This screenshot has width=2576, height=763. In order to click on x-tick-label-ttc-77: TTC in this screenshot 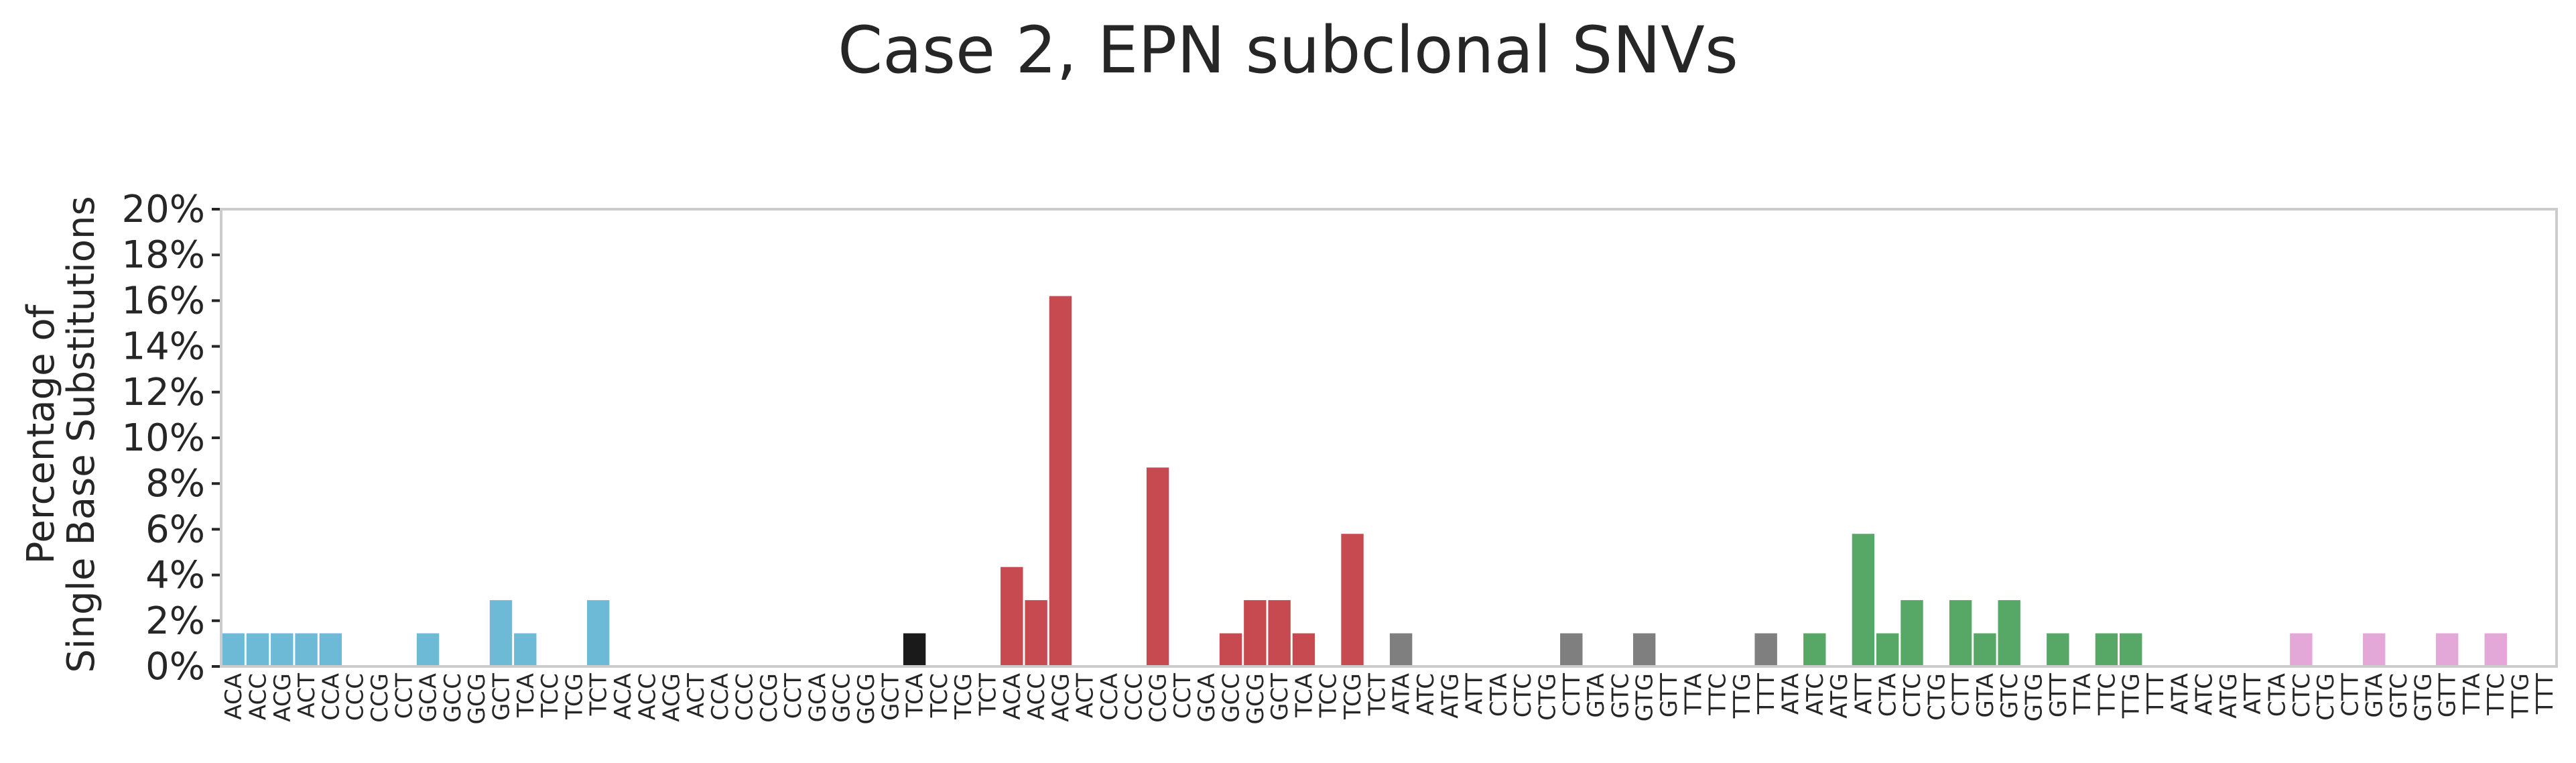, I will do `click(2107, 695)`.